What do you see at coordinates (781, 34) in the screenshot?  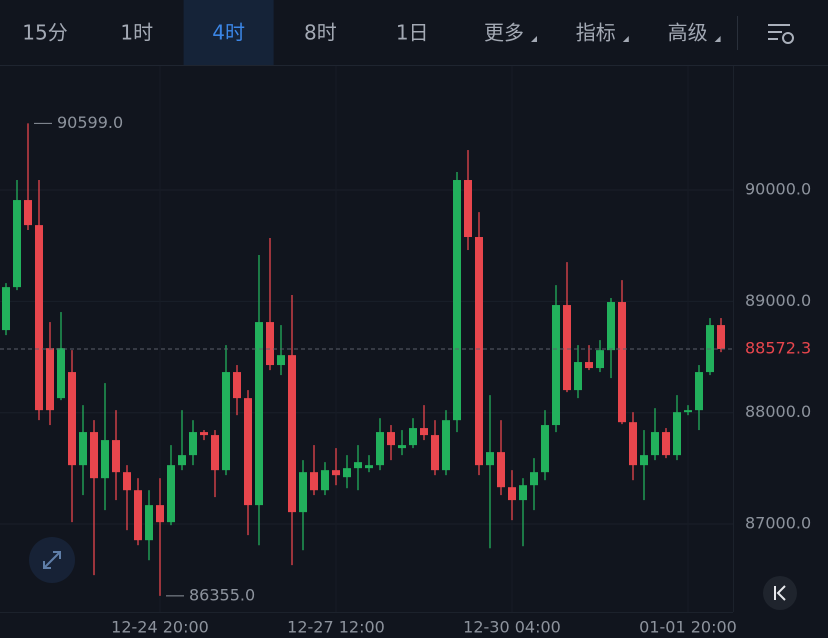 I see `settings-icon` at bounding box center [781, 34].